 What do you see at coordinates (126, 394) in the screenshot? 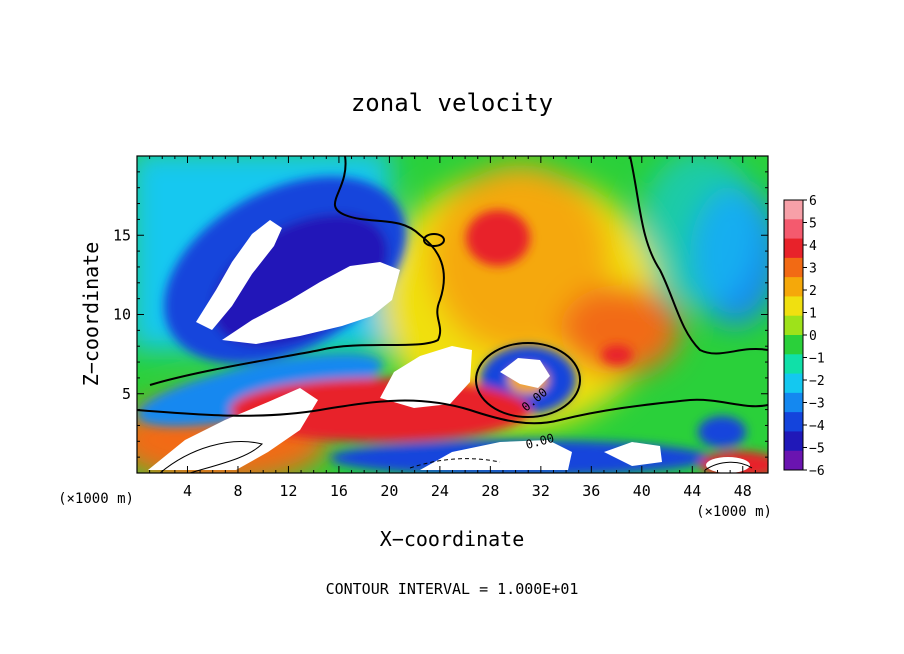
I see `y-tick-label: 5` at bounding box center [126, 394].